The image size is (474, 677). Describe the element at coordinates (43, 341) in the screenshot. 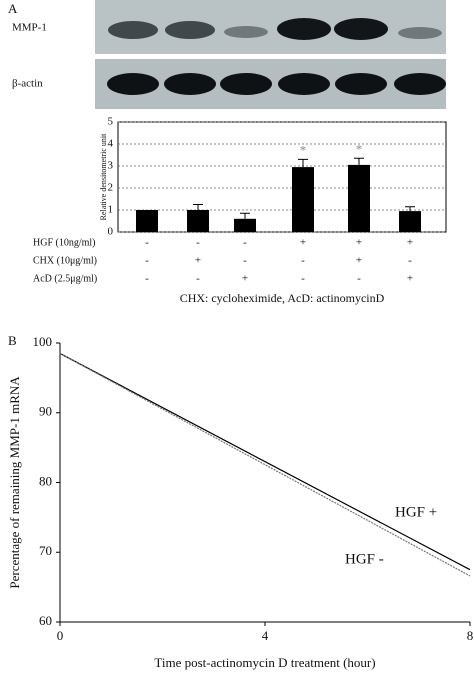

I see `y-tick-label: 100` at that location.